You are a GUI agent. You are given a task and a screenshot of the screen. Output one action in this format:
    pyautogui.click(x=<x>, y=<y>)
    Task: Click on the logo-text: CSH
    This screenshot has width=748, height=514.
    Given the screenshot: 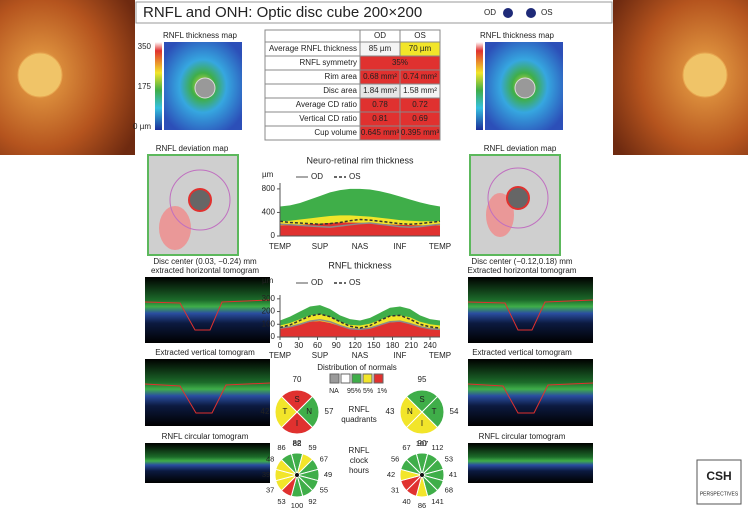 What is the action you would take?
    pyautogui.click(x=718, y=476)
    